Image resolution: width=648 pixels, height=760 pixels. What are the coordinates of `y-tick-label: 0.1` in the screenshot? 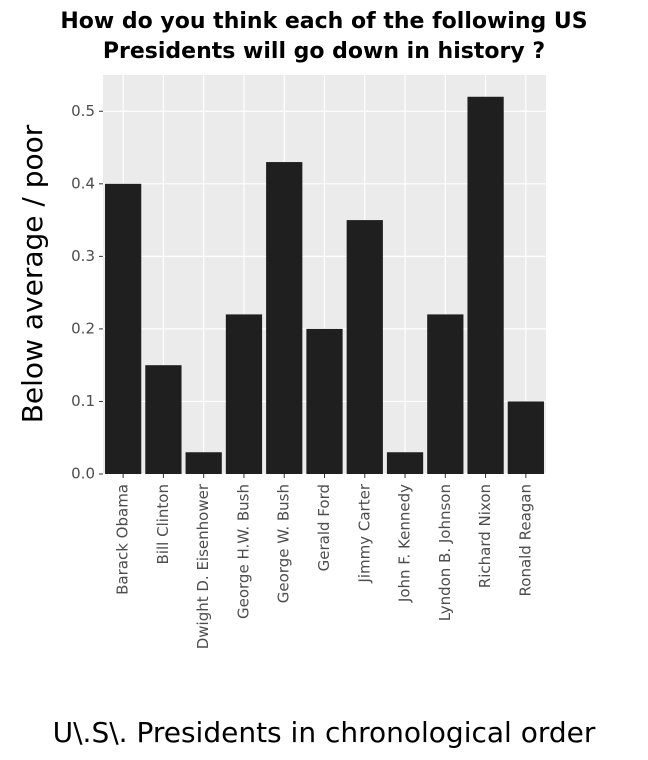 It's located at (83, 401).